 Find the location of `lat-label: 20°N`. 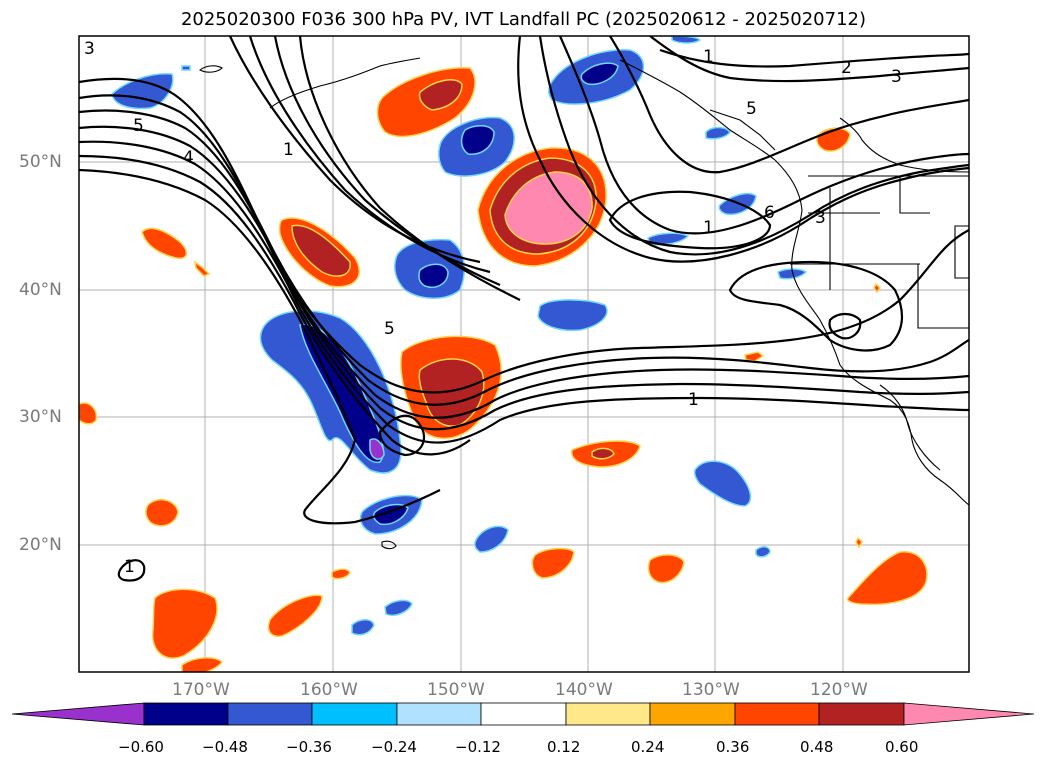

lat-label: 20°N is located at coordinates (40, 545).